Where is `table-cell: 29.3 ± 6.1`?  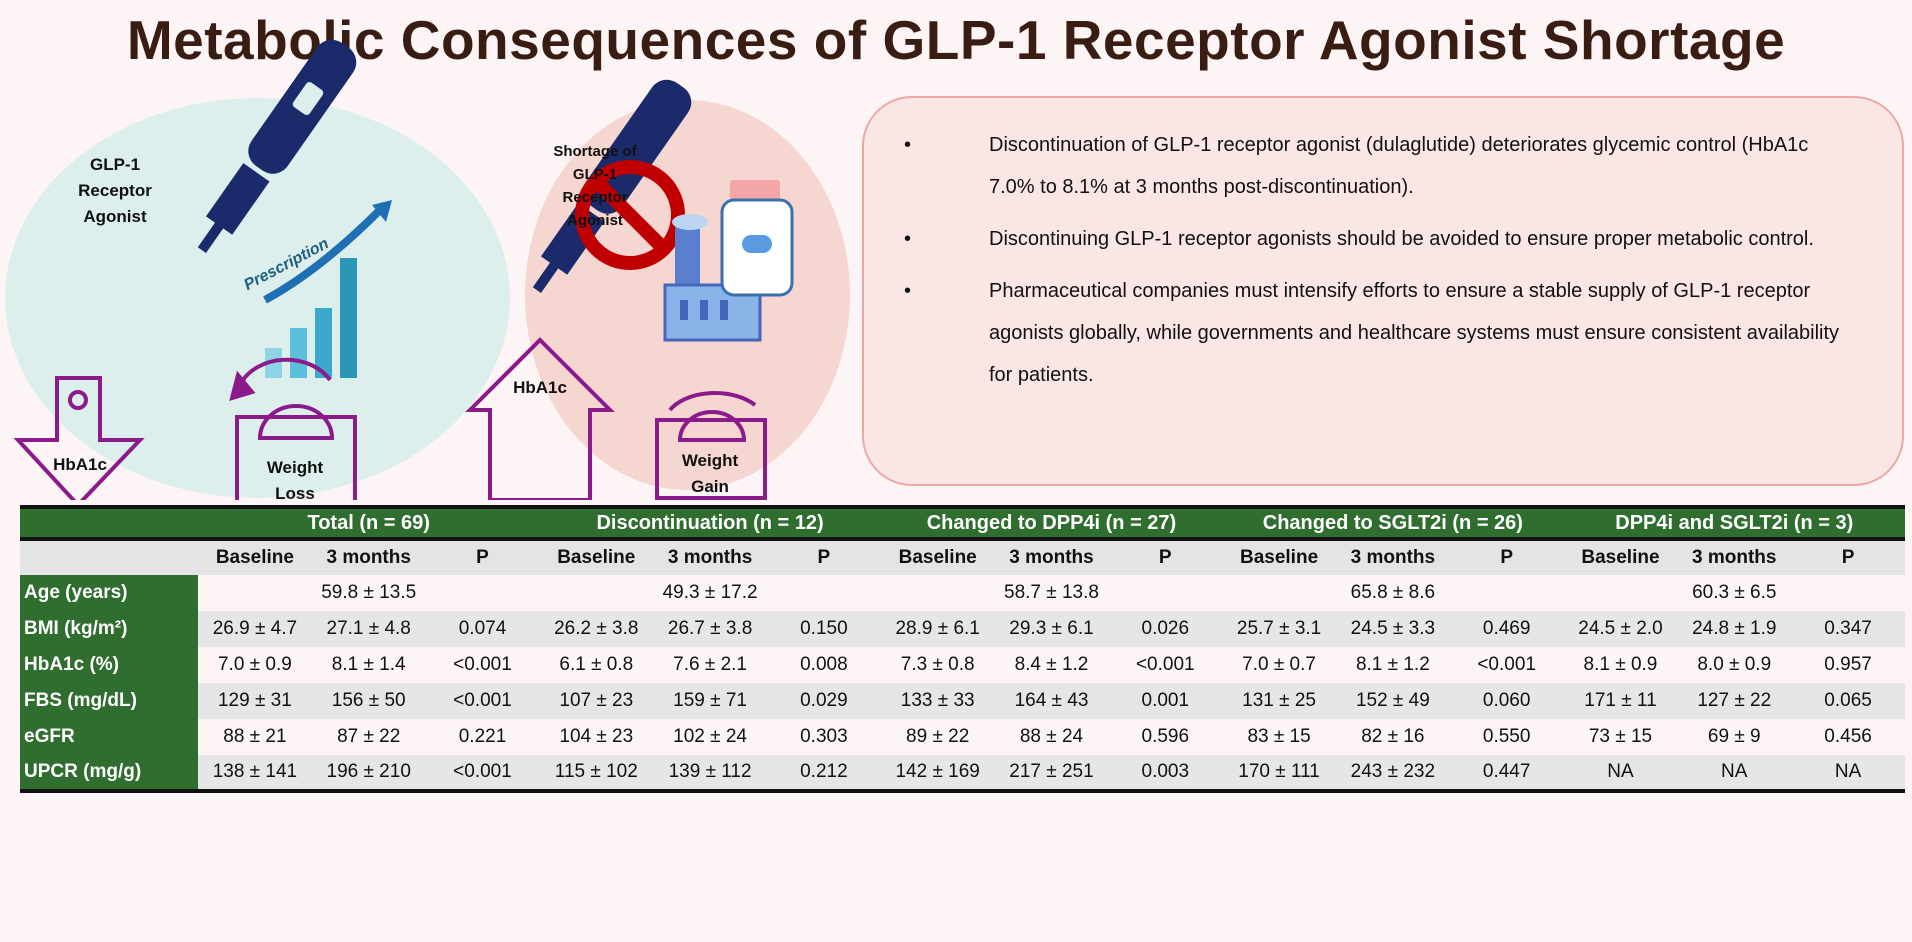
table-cell: 29.3 ± 6.1 is located at coordinates (1051, 629).